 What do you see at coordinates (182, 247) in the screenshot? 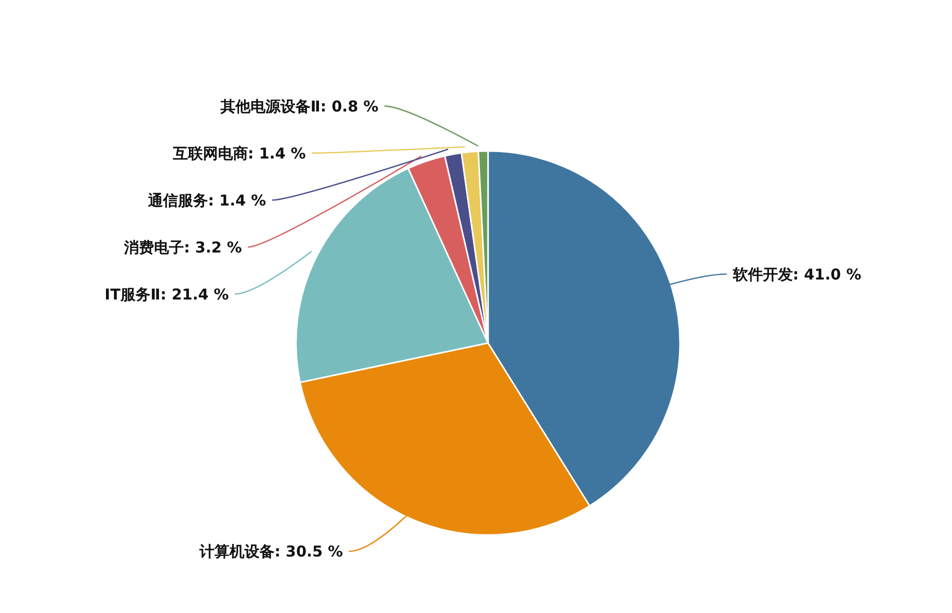
I see `slice-label: 消费电子: 3.2 %` at bounding box center [182, 247].